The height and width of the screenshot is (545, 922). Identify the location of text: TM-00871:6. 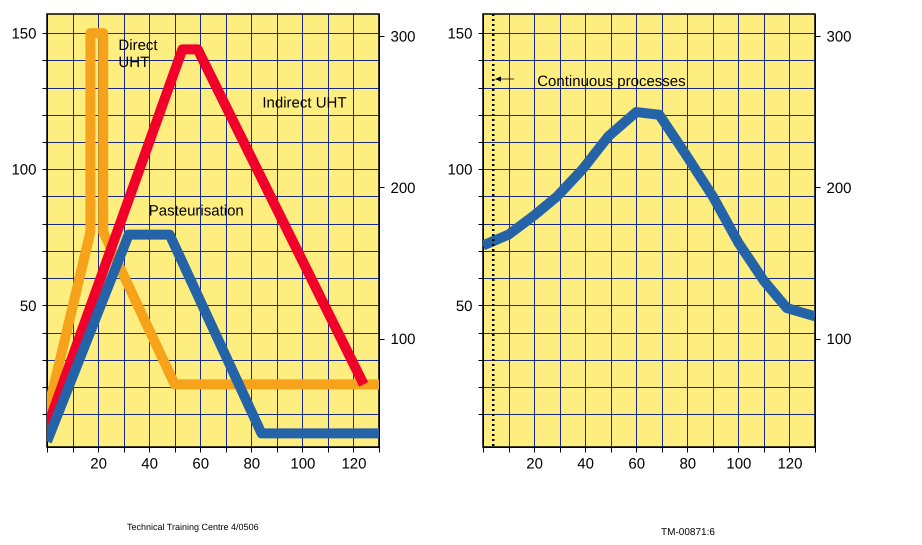
(688, 532).